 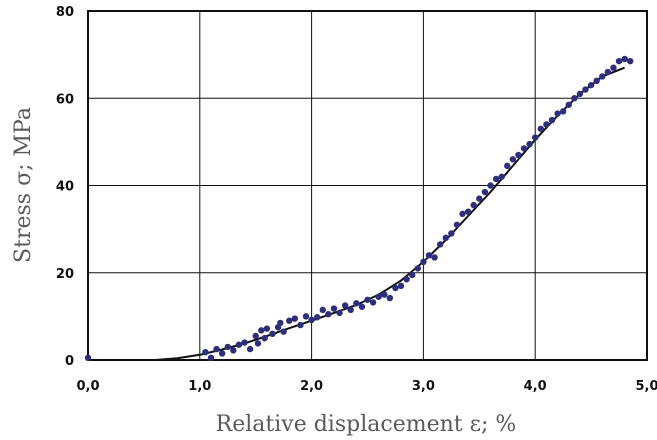 What do you see at coordinates (65, 12) in the screenshot?
I see `y-tick-label: 80` at bounding box center [65, 12].